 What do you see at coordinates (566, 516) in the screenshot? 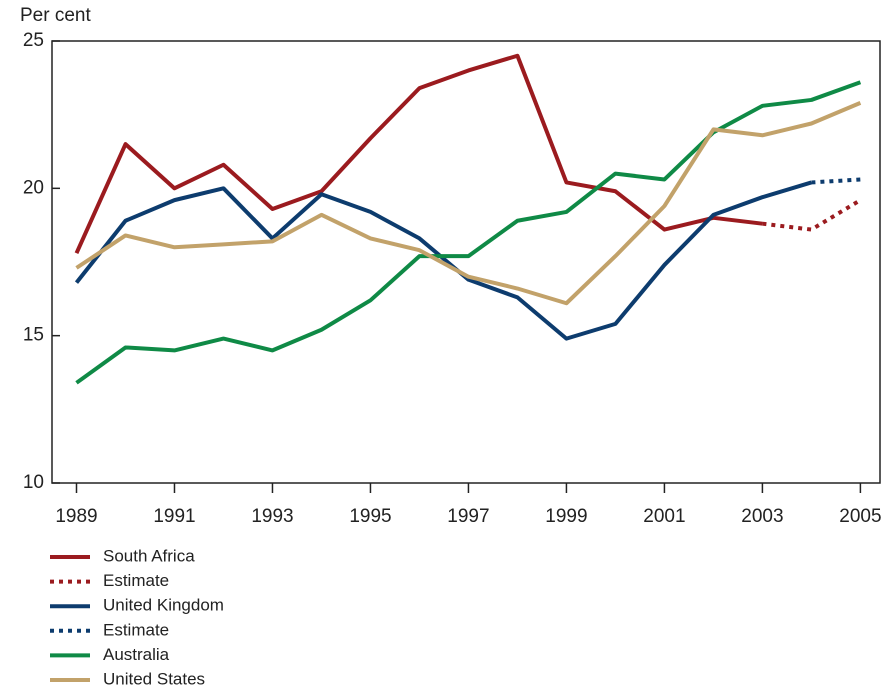
I see `x-tick-label: 1999` at bounding box center [566, 516].